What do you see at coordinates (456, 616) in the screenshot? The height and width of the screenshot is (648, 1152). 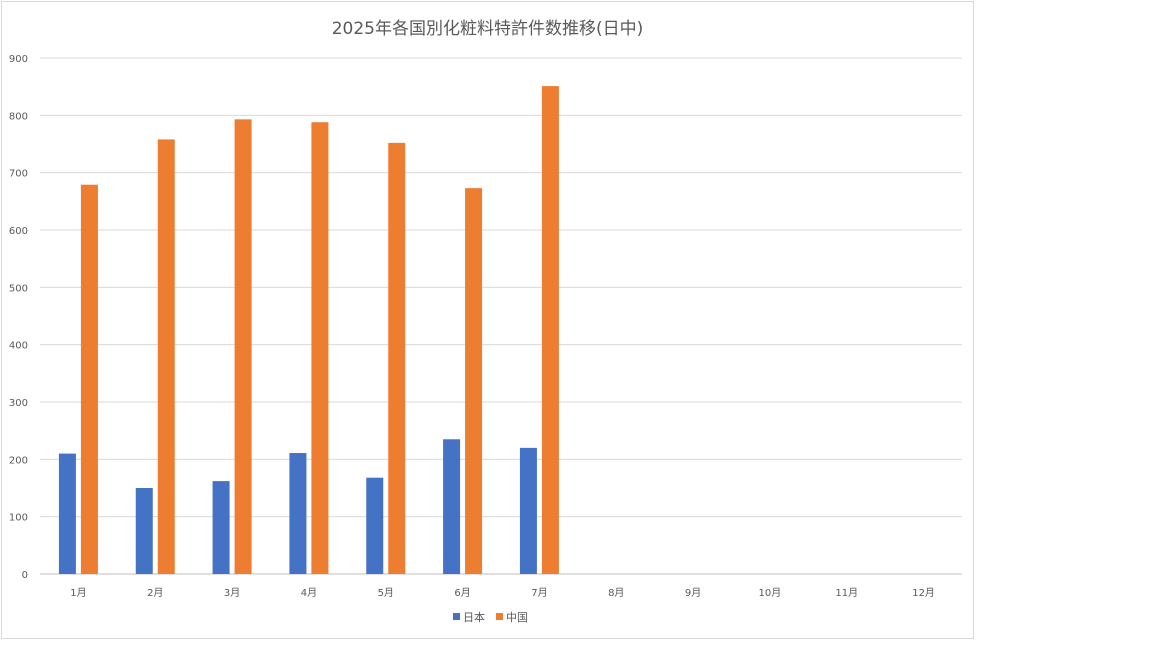 I see `legend-swatch-japan` at bounding box center [456, 616].